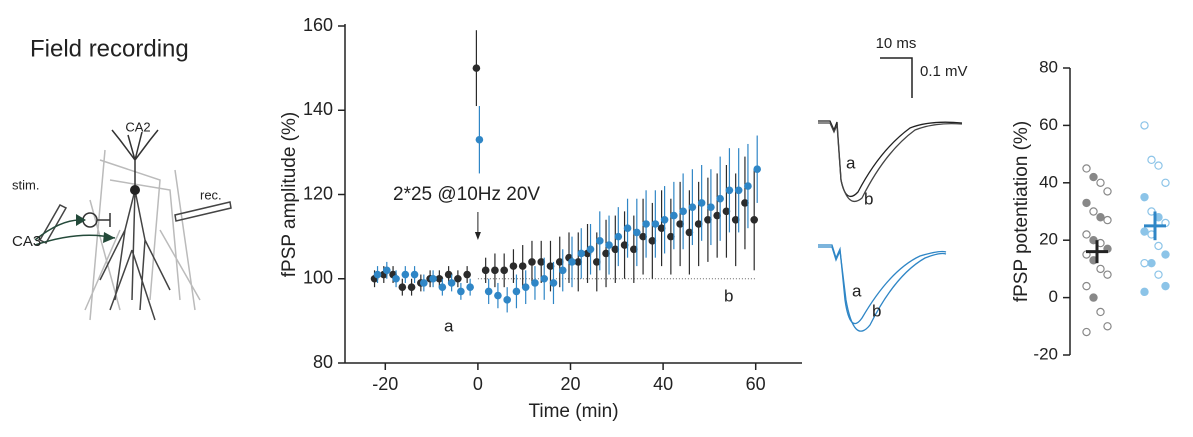  Describe the element at coordinates (1048, 239) in the screenshot. I see `y-tick-label: 20` at that location.